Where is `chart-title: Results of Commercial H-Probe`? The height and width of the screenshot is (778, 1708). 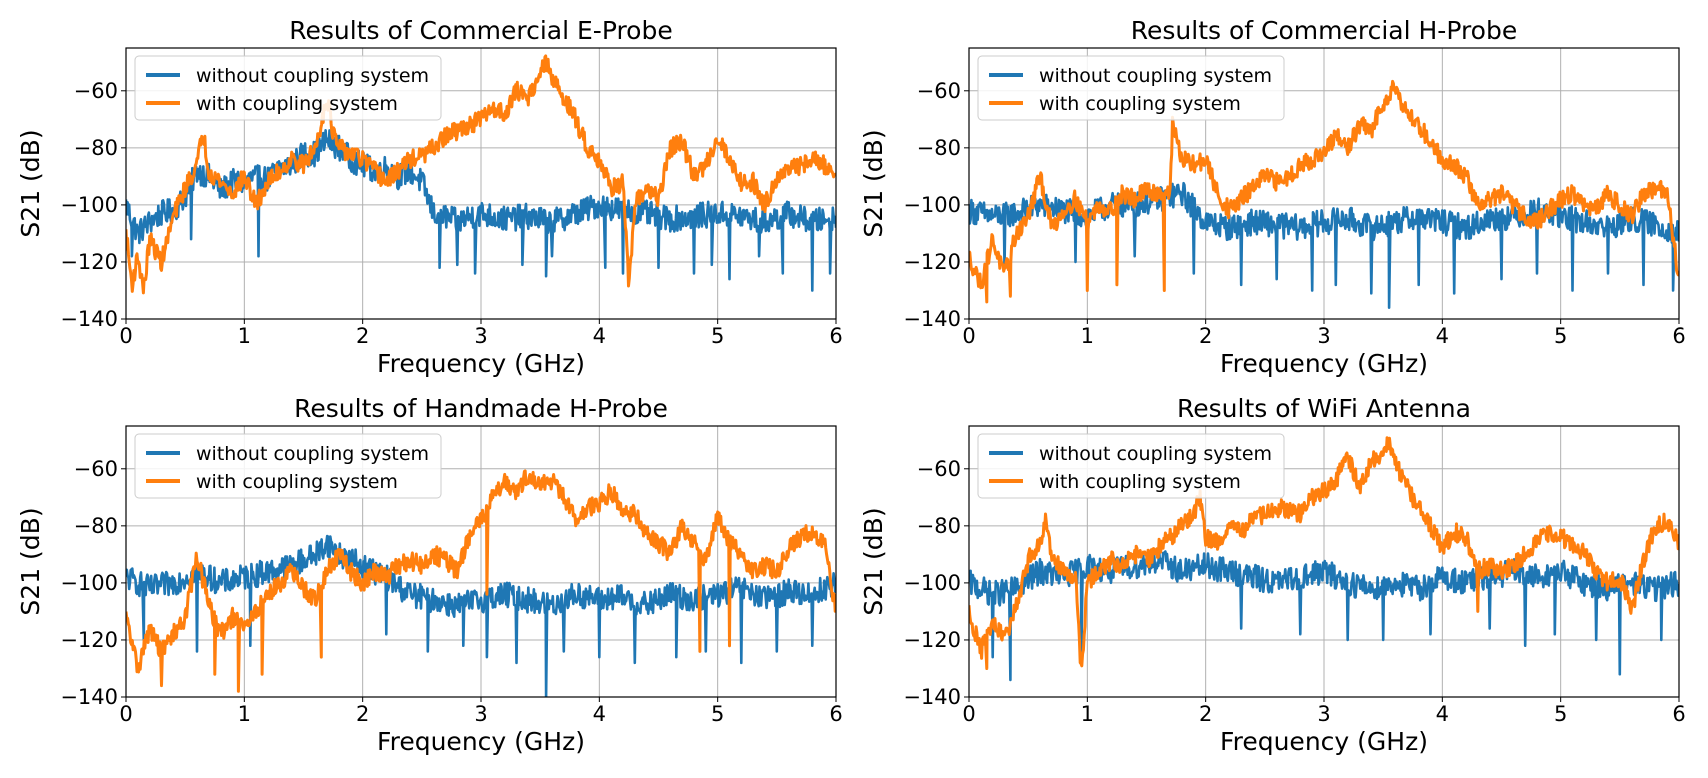
chart-title: Results of Commercial H-Probe is located at coordinates (1324, 30).